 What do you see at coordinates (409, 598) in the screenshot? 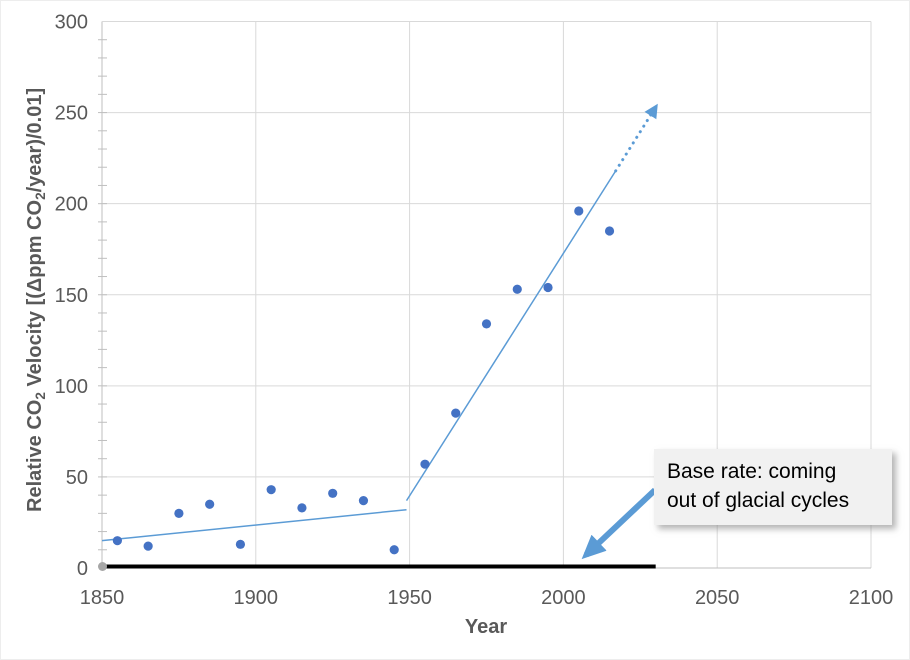
I see `x-tick-label: 1950` at bounding box center [409, 598].